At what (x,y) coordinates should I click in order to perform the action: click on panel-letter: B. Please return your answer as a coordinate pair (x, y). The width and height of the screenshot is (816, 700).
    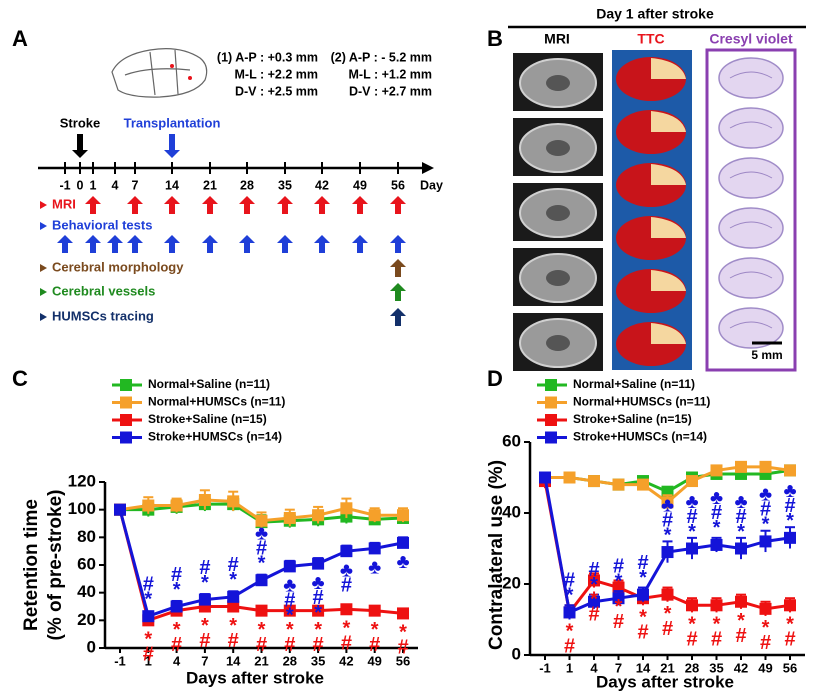
    Looking at the image, I should click on (495, 38).